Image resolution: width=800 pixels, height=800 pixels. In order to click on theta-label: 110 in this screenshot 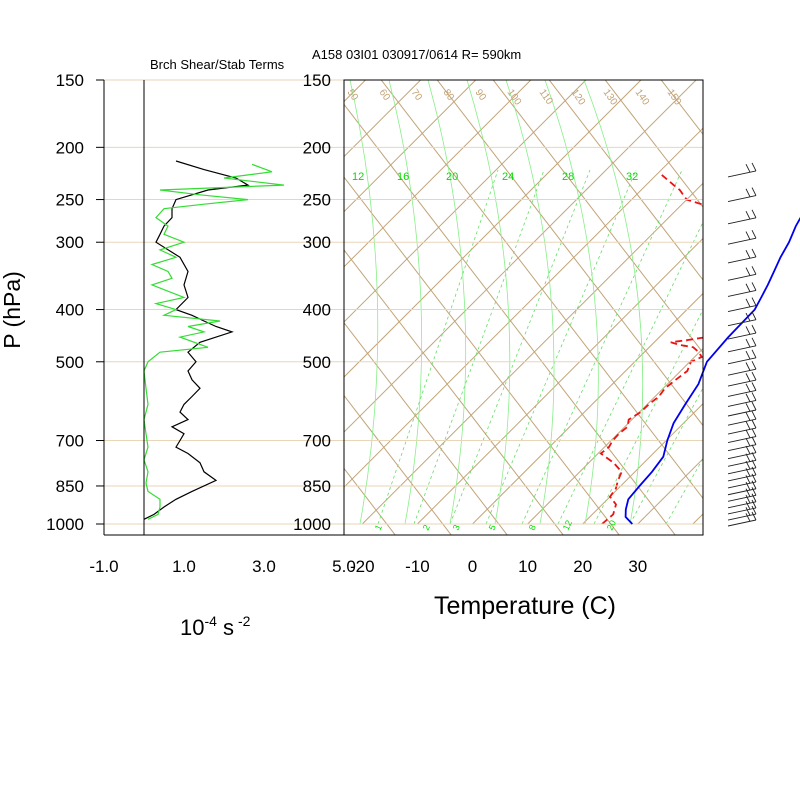, I will do `click(546, 97)`.